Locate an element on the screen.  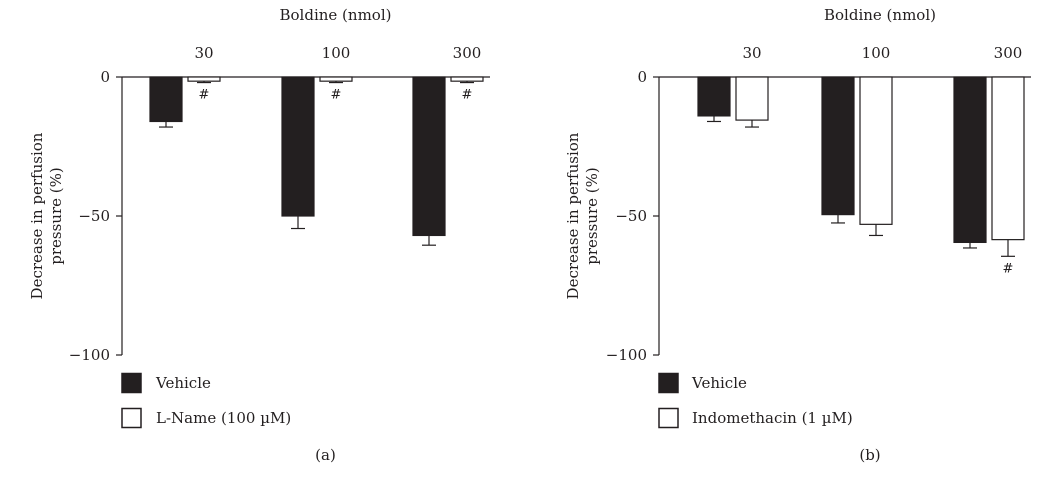
legend-label: Indomethacin (1 µM) is located at coordinates (772, 418).